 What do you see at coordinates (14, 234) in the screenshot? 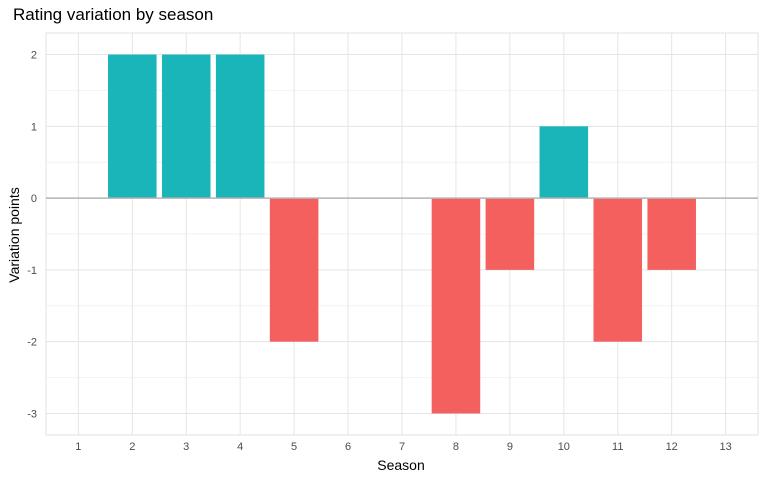
I see `y-axis-title: Variation points` at bounding box center [14, 234].